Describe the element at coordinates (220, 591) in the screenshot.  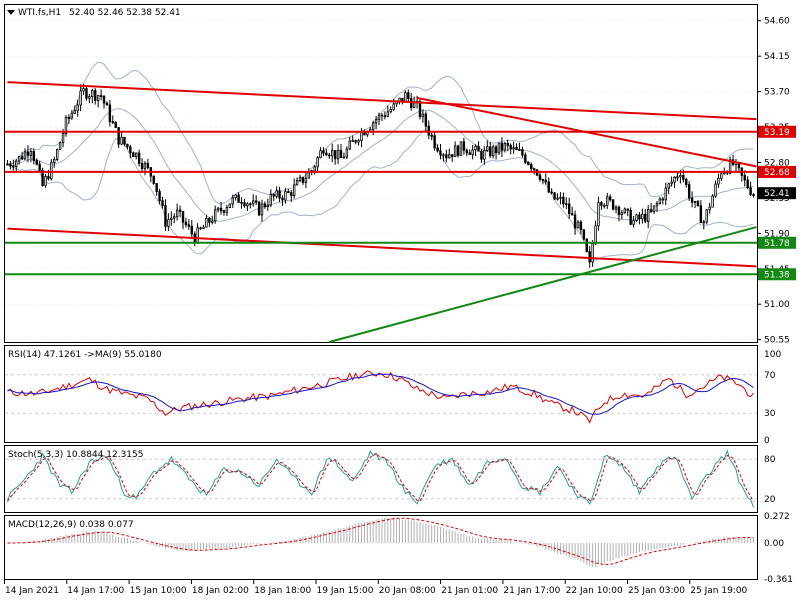
I see `time-tick-label: 18 Jan 02:00` at that location.